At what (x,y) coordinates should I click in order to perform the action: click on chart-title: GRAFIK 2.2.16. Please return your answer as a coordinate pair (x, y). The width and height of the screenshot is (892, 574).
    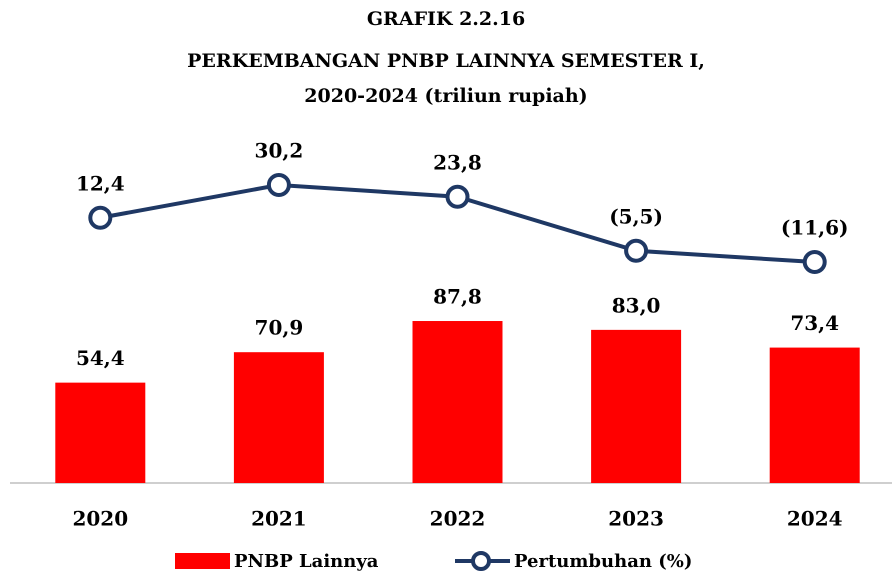
    Looking at the image, I should click on (446, 19).